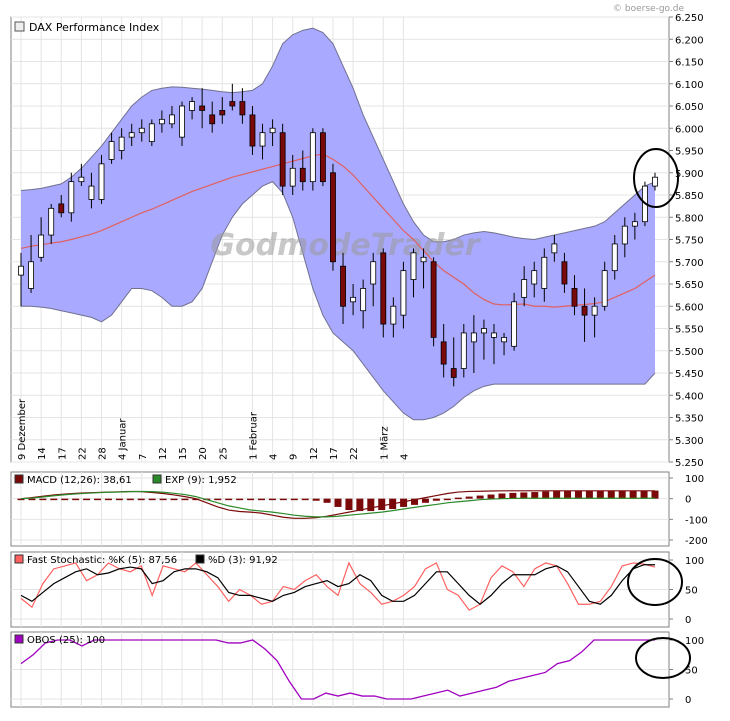 The width and height of the screenshot is (730, 721). Describe the element at coordinates (689, 85) in the screenshot. I see `price-tick-label: 6.100` at that location.